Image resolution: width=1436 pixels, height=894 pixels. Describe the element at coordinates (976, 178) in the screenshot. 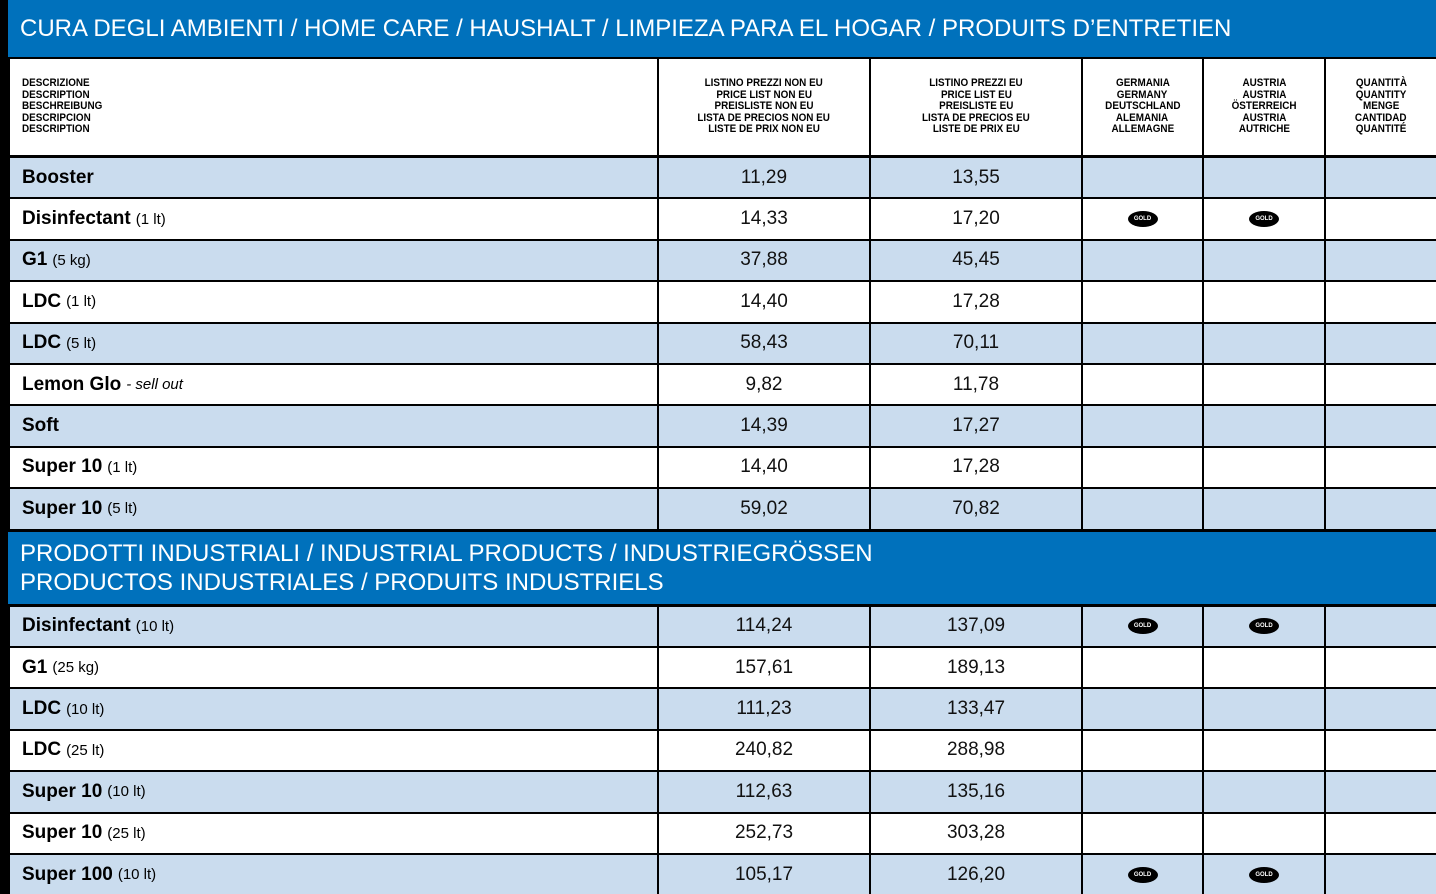

I see `price-cell: 13,55` at that location.